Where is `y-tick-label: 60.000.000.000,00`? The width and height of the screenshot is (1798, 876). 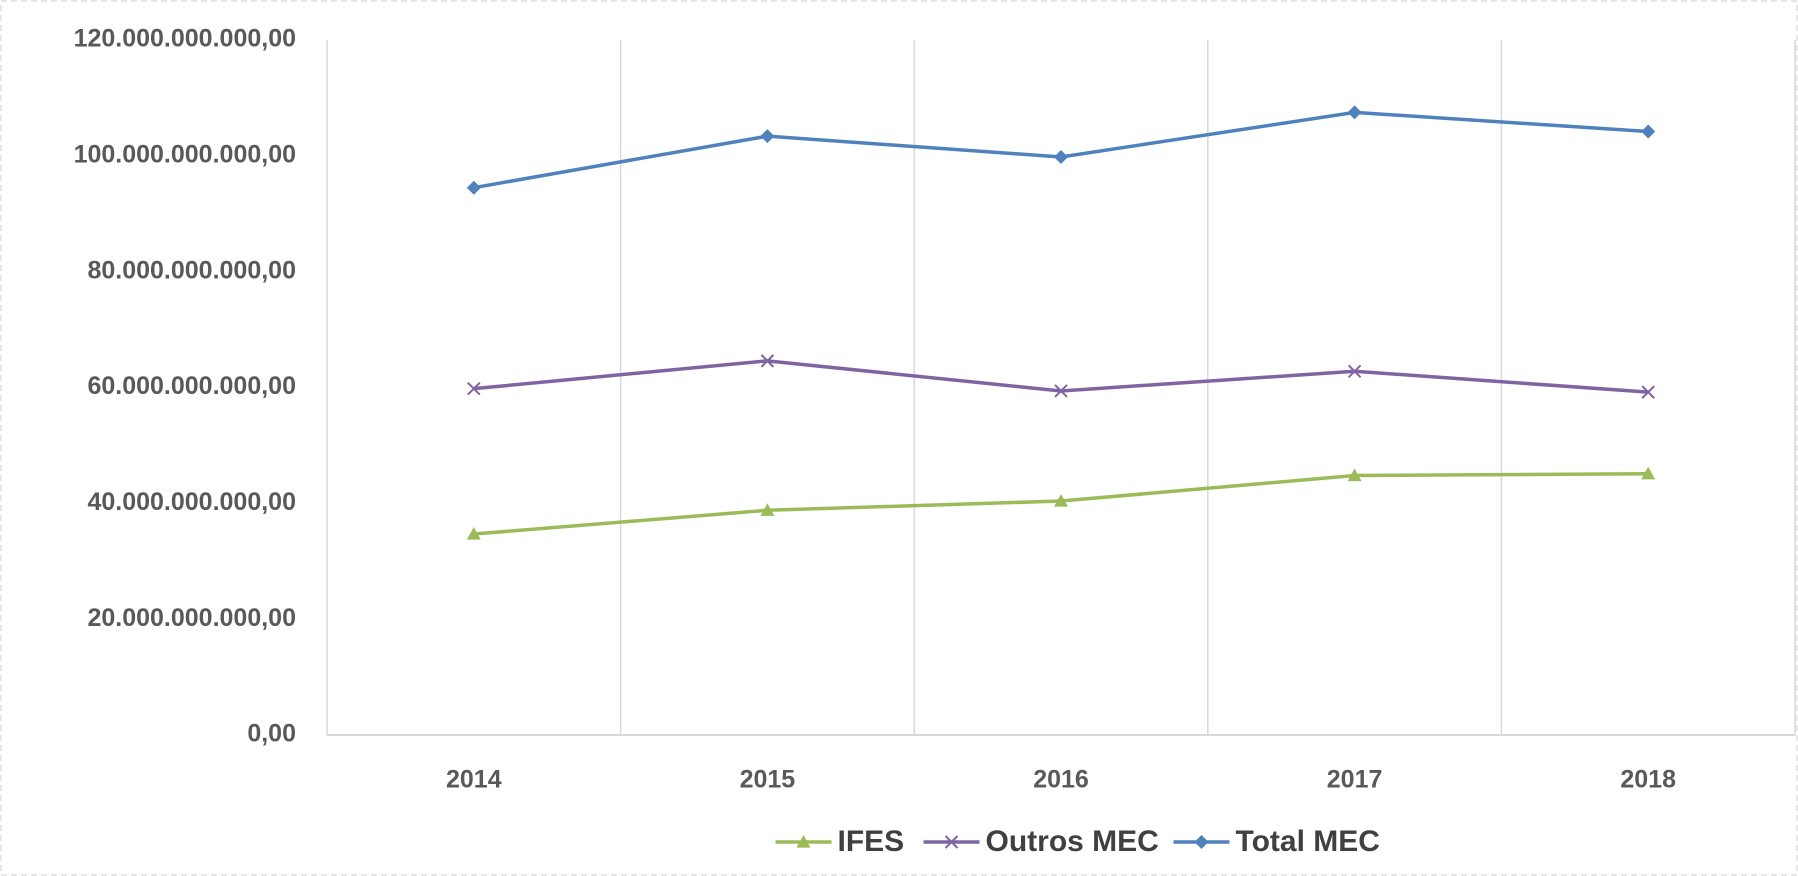 y-tick-label: 60.000.000.000,00 is located at coordinates (191, 386).